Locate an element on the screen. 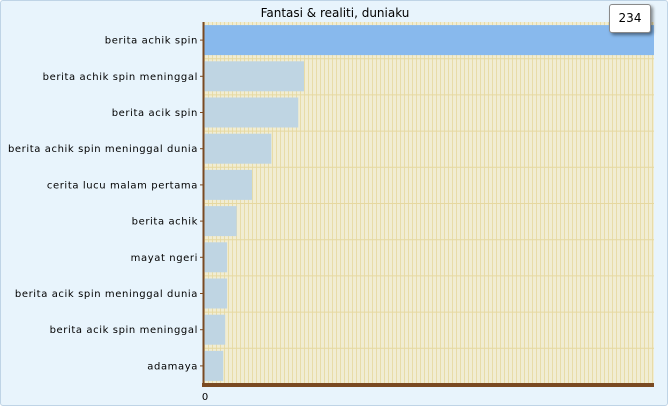 This screenshot has height=406, width=668. chart-title: Fantasi & realiti, duniaku is located at coordinates (335, 13).